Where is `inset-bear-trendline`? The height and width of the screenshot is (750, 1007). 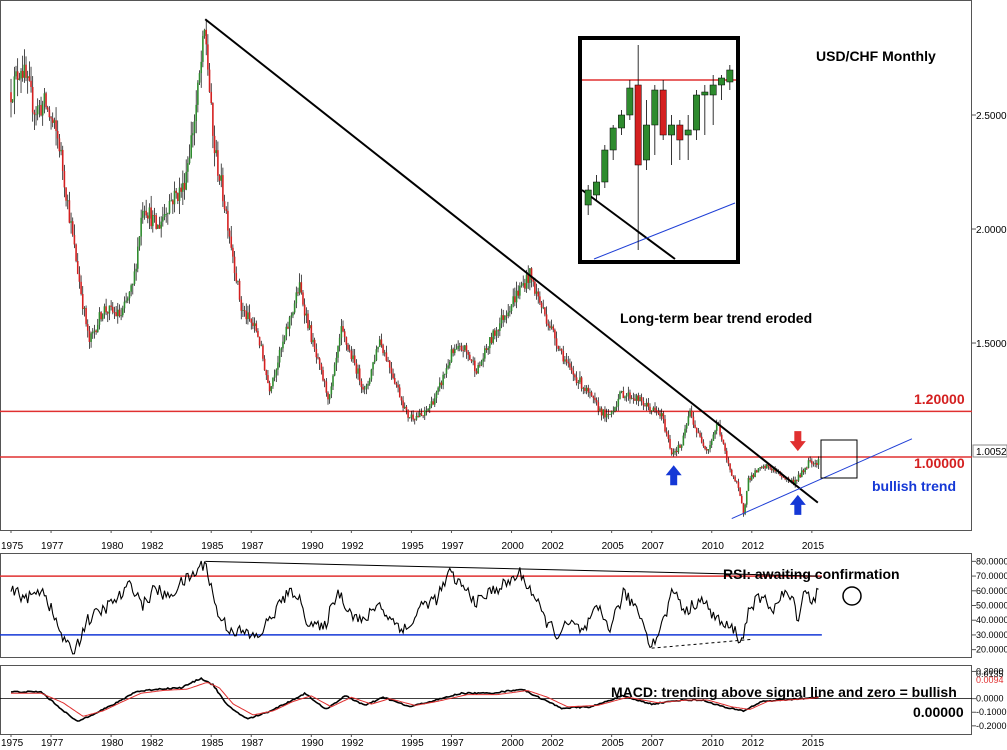 inset-bear-trendline is located at coordinates (628, 224).